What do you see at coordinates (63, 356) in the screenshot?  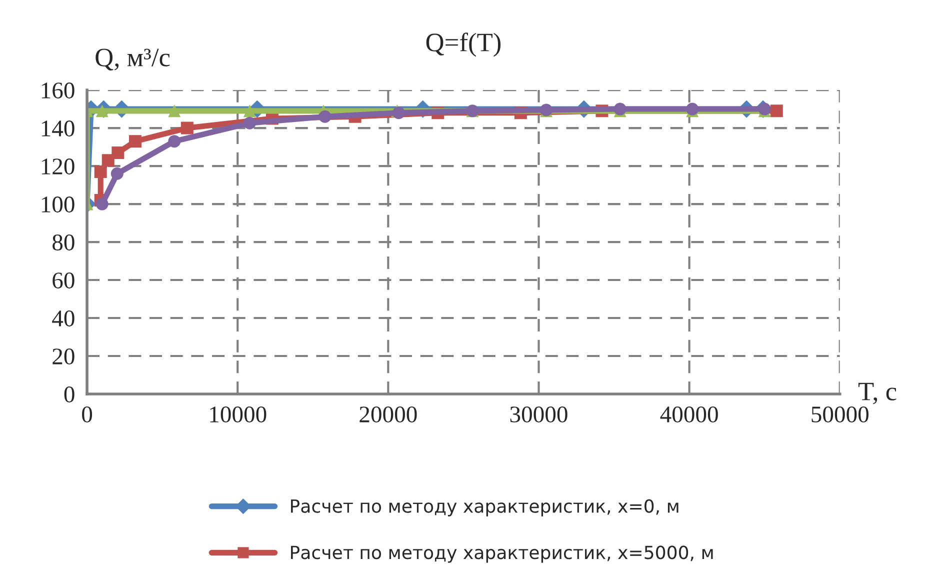 I see `y-tick-label: 20` at bounding box center [63, 356].